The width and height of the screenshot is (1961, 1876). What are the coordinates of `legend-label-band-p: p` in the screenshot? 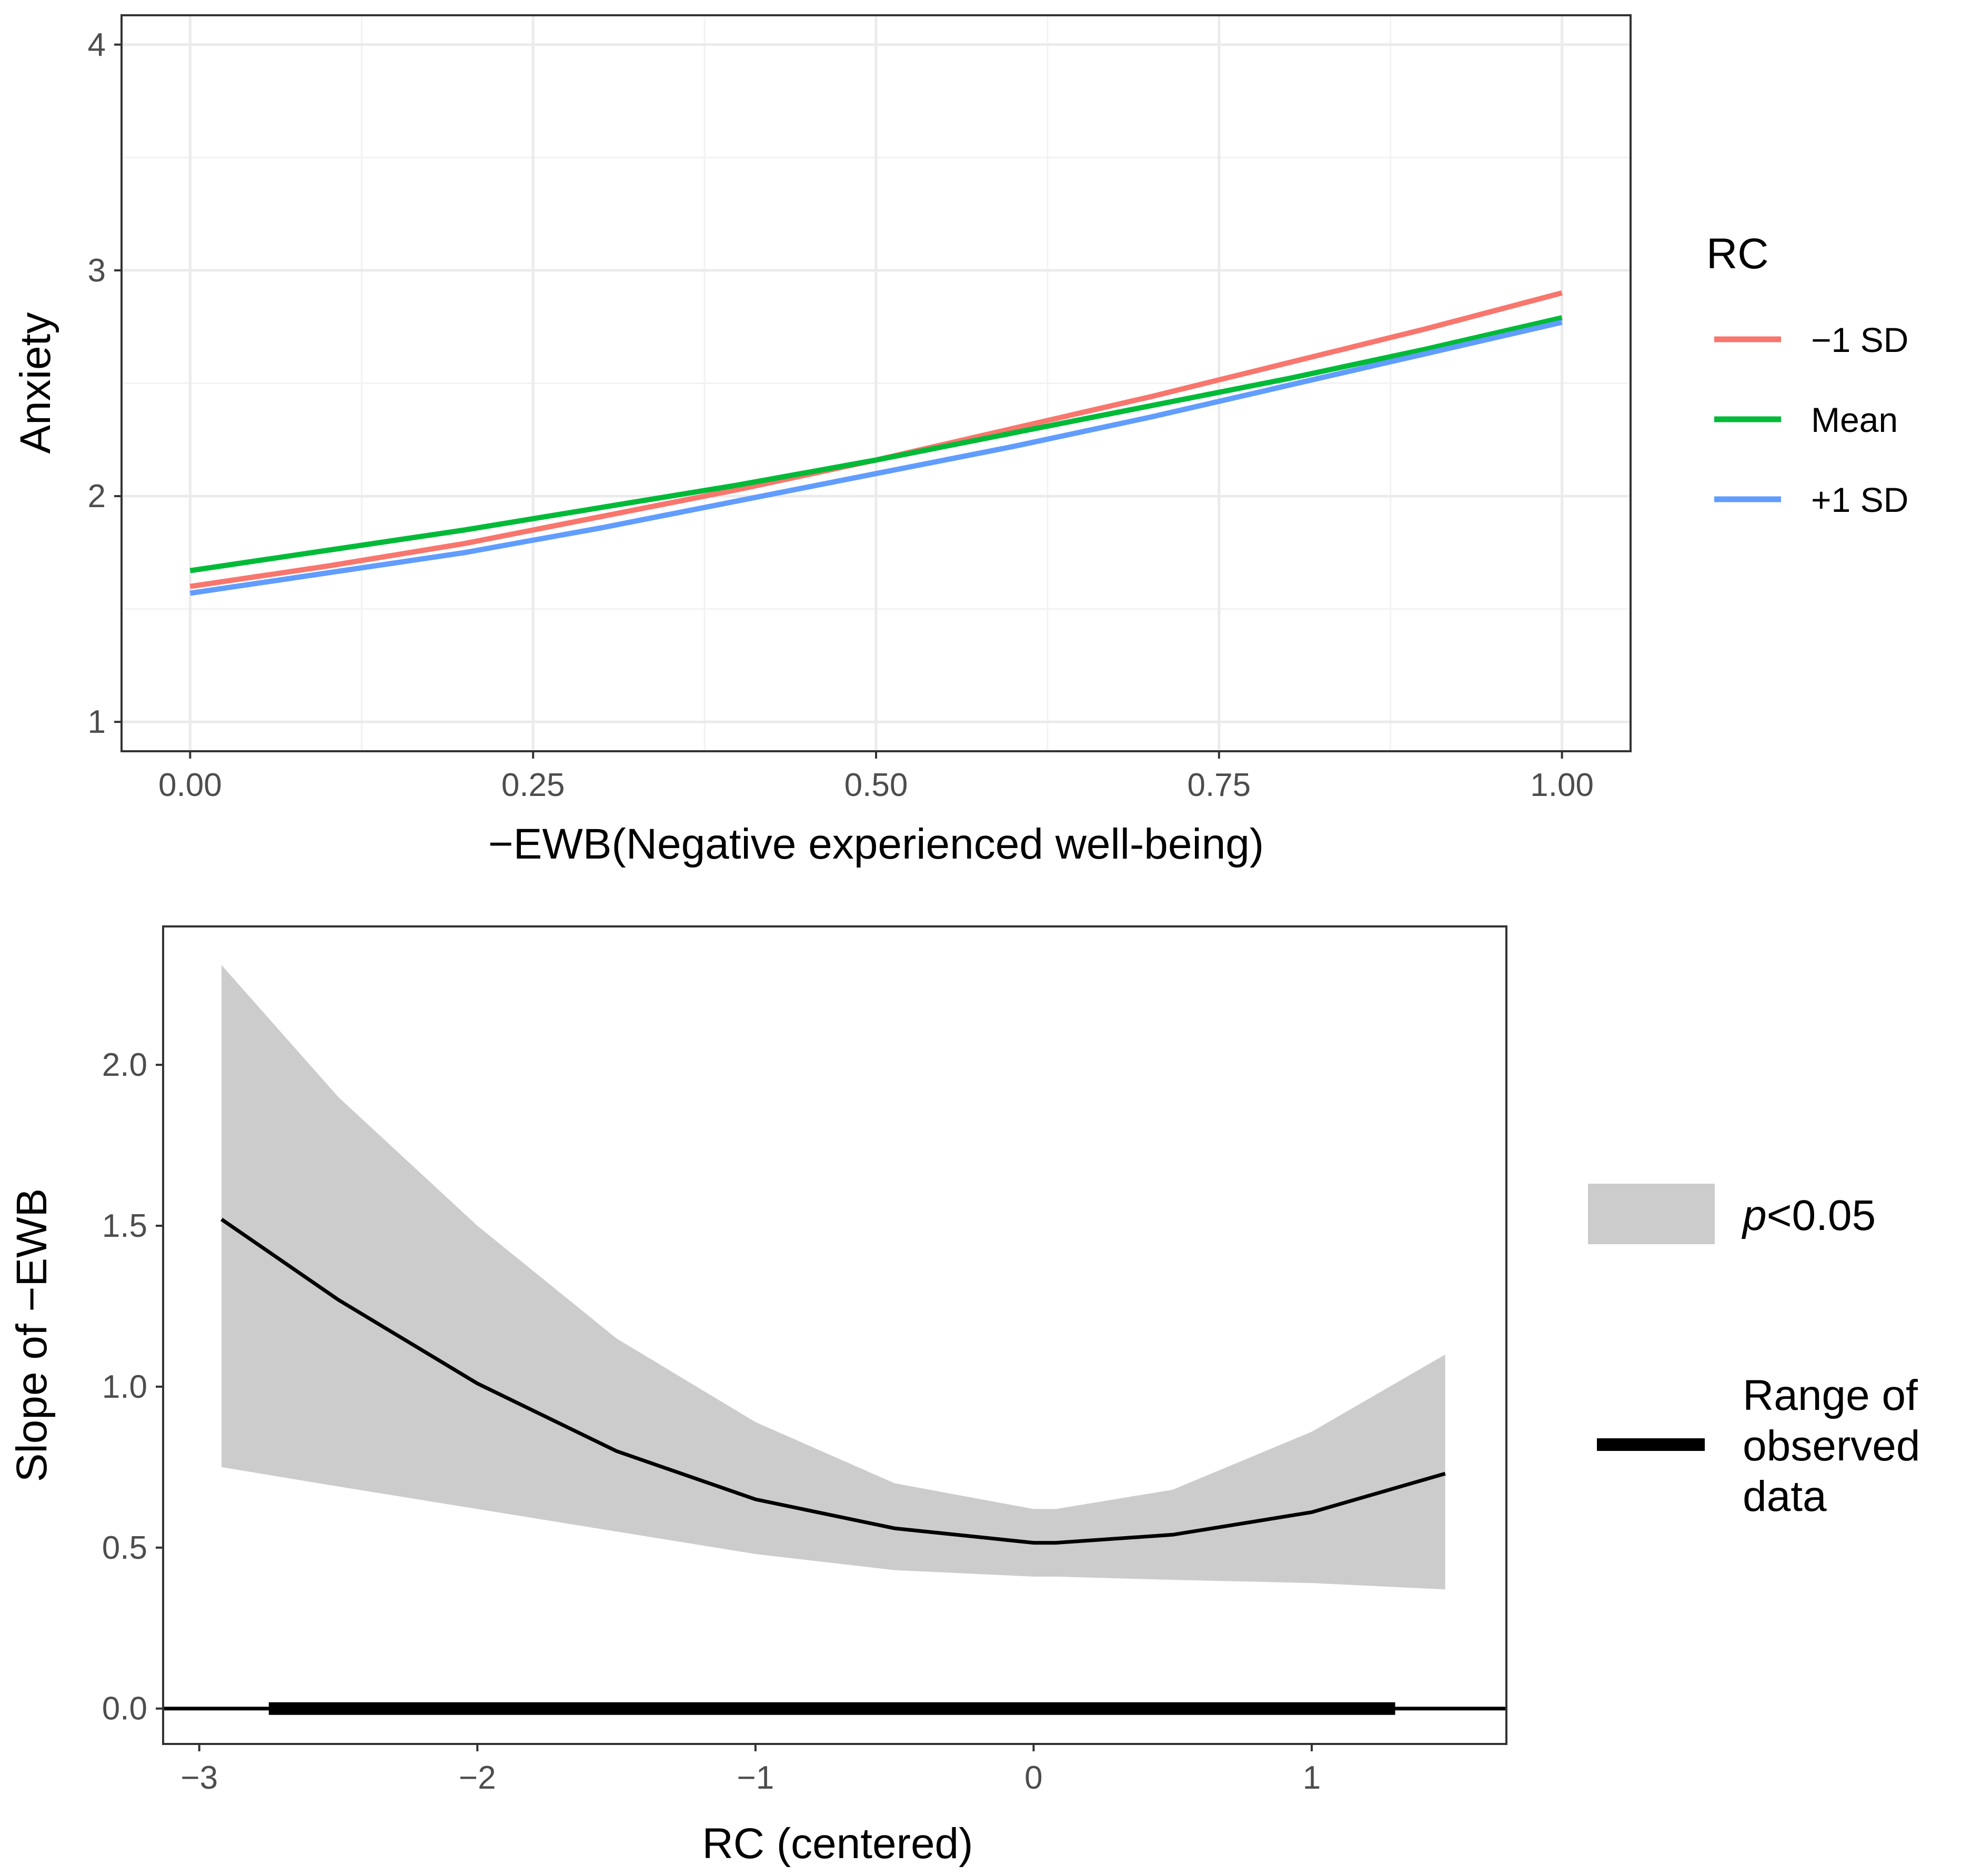 It's located at (1754, 1215).